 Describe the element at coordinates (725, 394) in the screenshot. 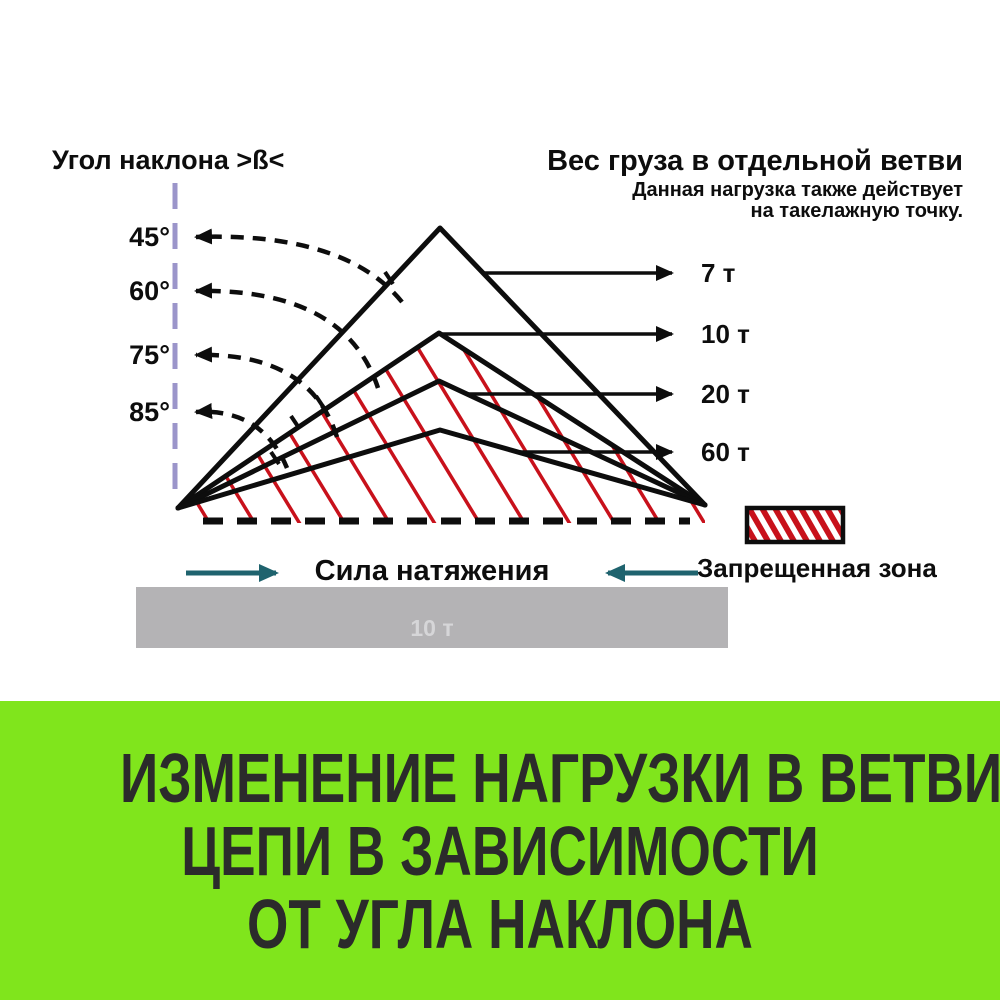

I see `weight-label-20t: 20 т` at that location.